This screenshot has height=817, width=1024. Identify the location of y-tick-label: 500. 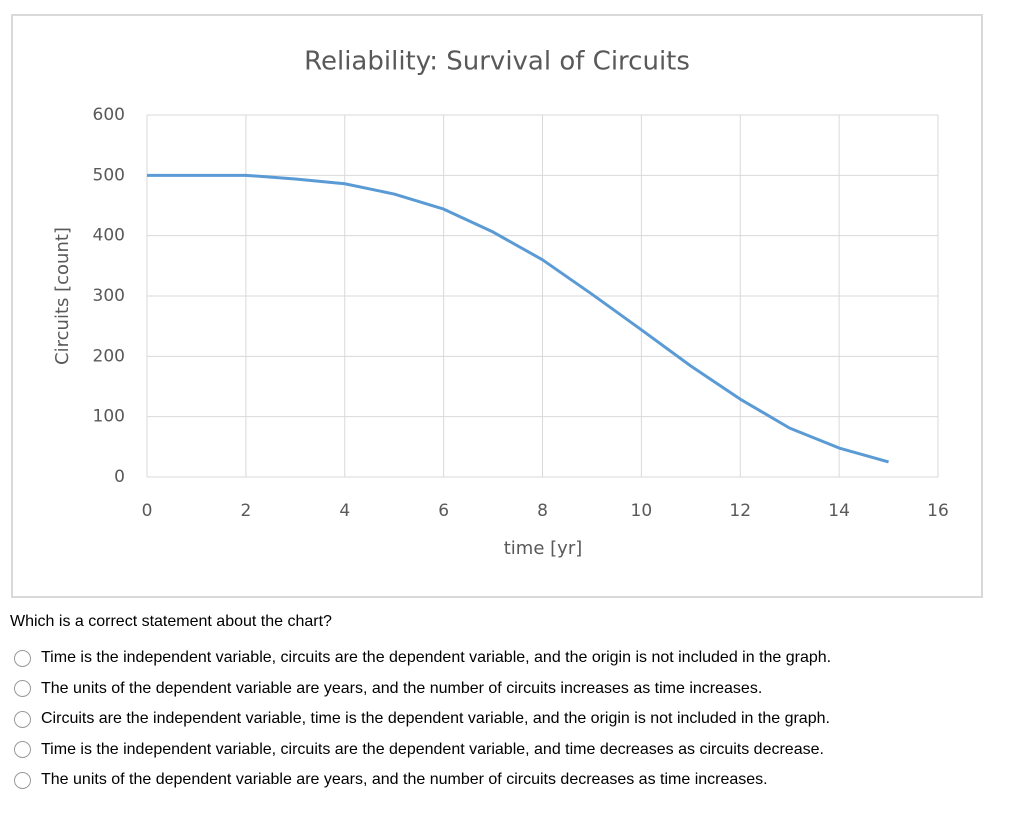
(109, 175).